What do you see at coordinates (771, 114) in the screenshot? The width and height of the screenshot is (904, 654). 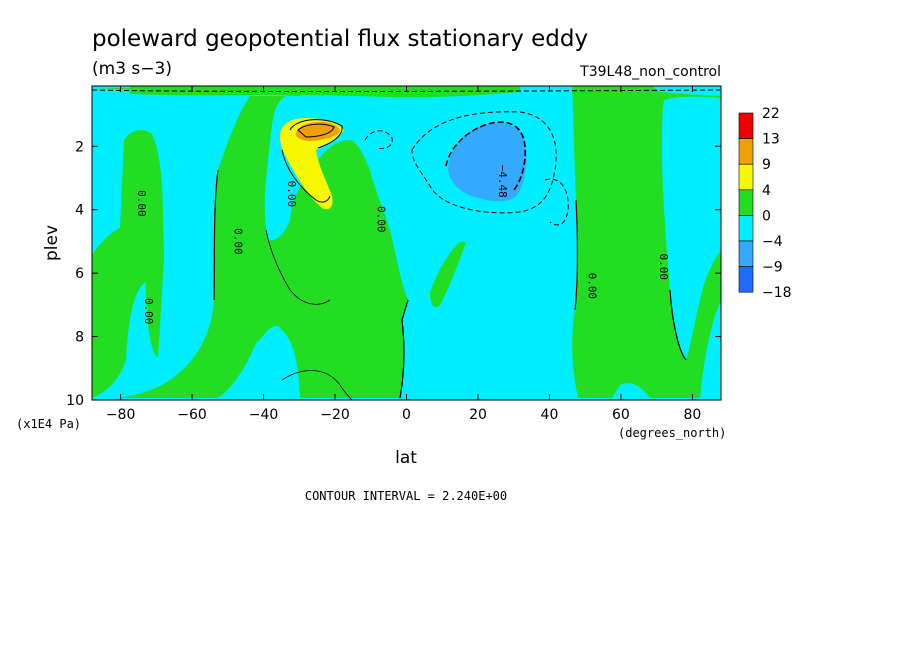 I see `legend-level-label: 22` at bounding box center [771, 114].